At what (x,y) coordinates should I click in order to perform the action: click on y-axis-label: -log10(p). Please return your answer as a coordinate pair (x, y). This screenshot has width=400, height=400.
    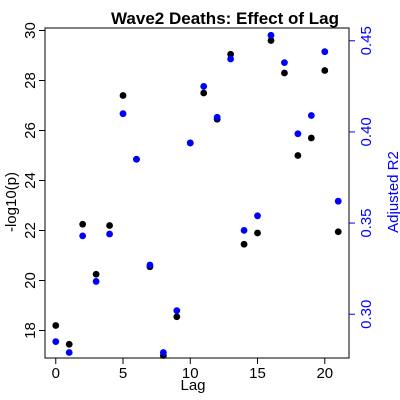
    Looking at the image, I should click on (11, 202).